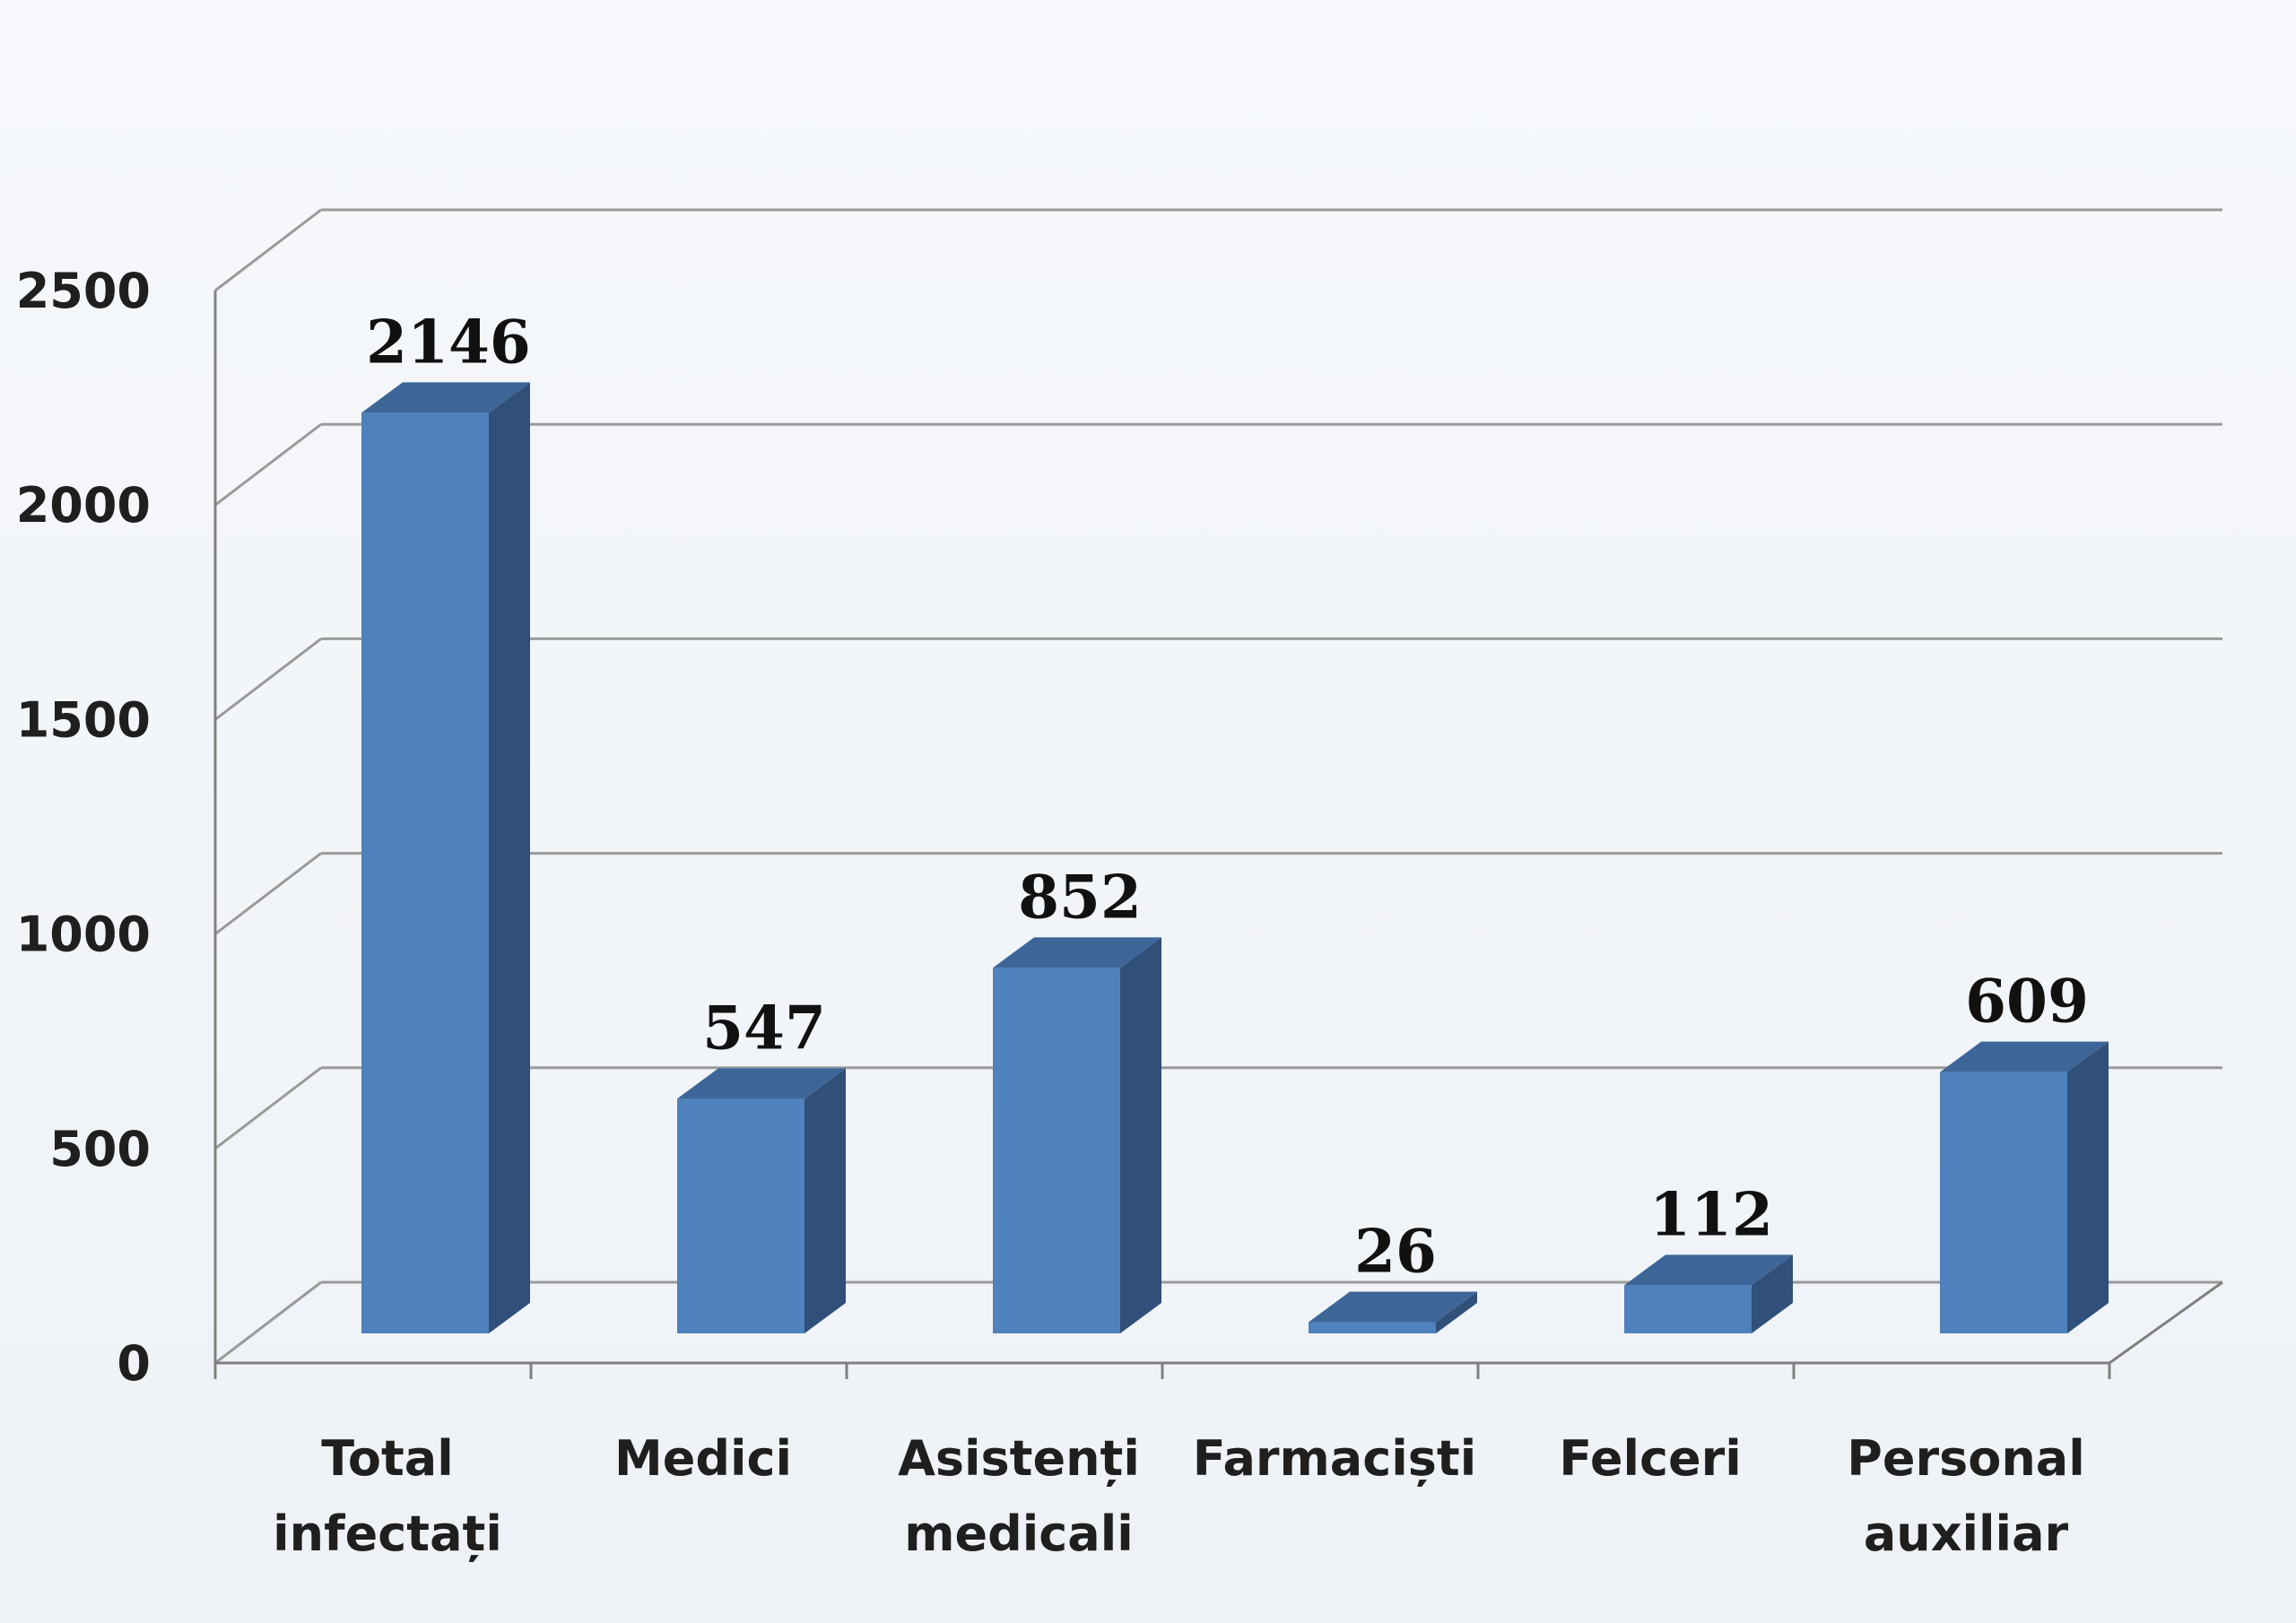  I want to click on data-label-3: 26, so click(1395, 1252).